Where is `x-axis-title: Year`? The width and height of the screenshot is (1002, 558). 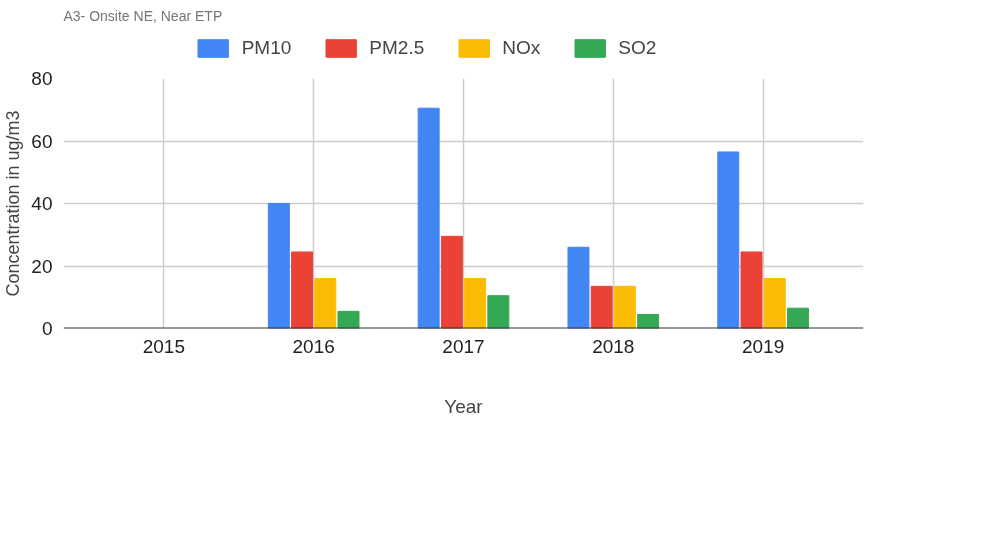
x-axis-title: Year is located at coordinates (464, 406).